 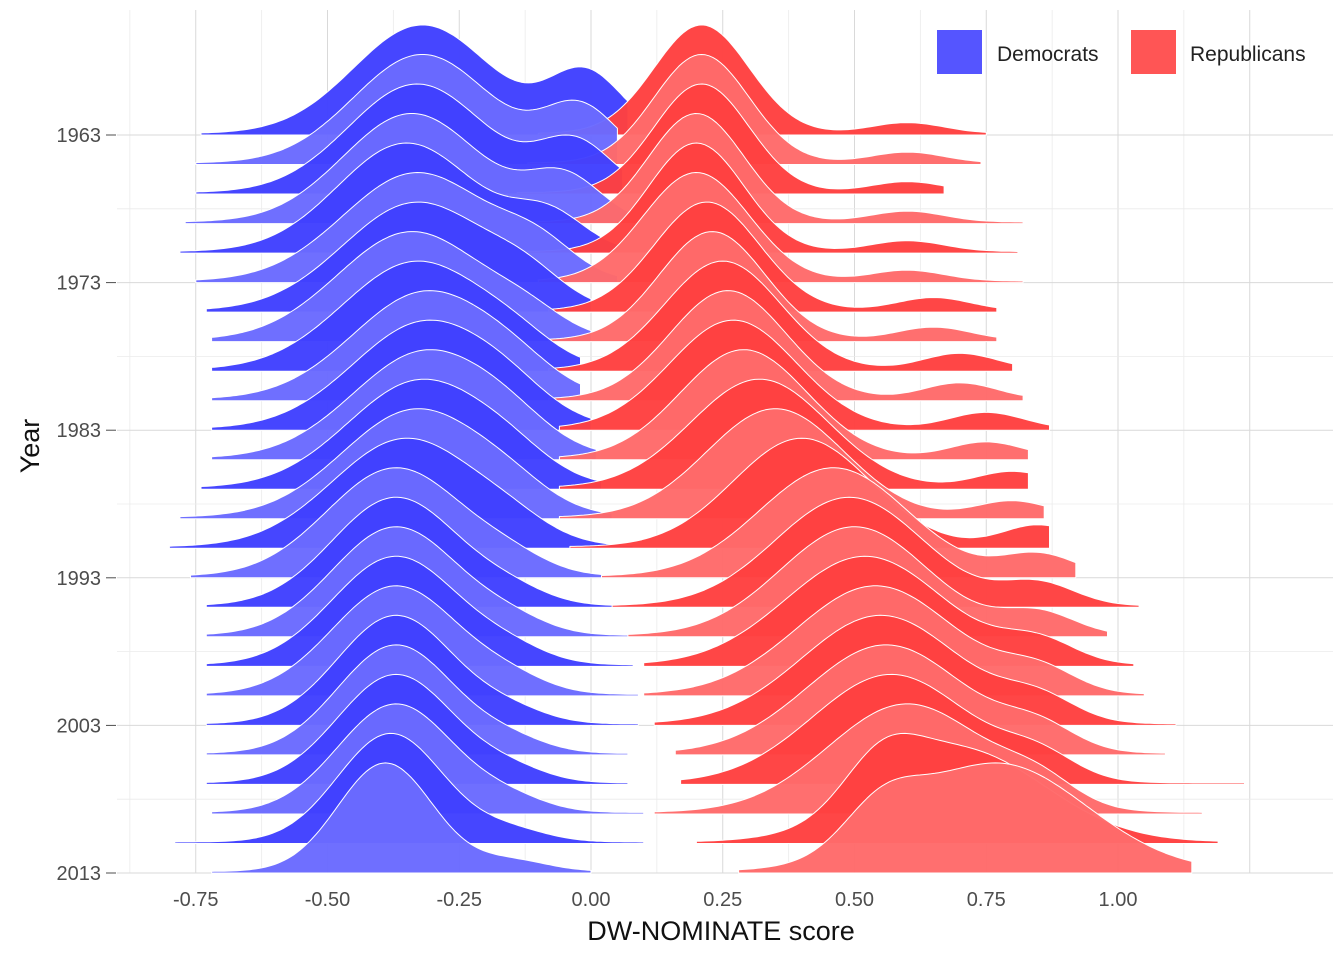 I want to click on y-axis-label: Year, so click(x=30, y=446).